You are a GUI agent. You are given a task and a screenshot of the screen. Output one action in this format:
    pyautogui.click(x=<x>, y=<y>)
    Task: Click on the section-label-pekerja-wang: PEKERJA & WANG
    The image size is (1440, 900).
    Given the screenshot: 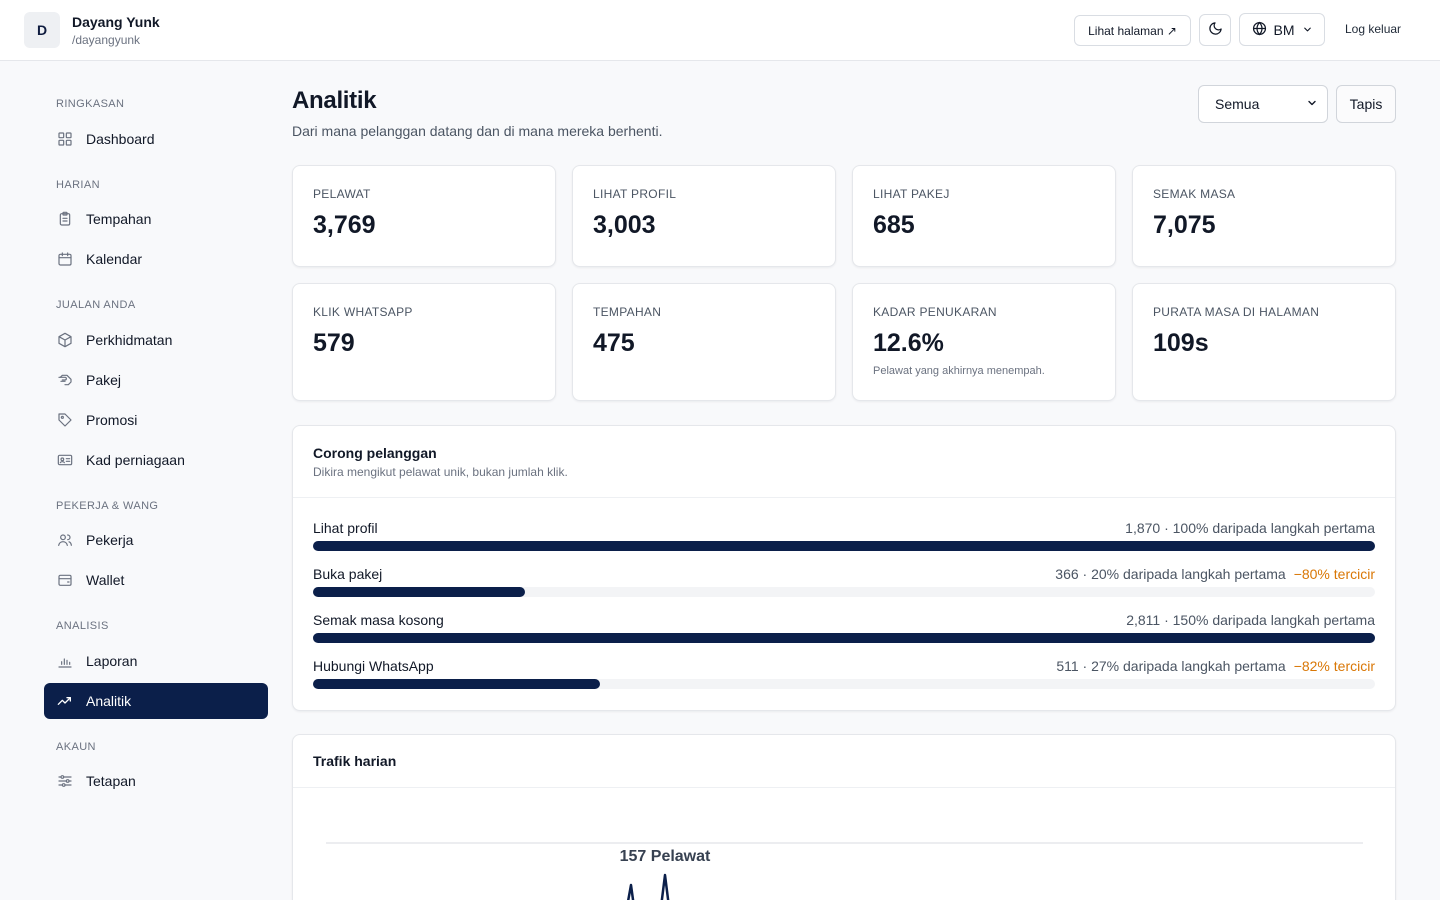 What is the action you would take?
    pyautogui.click(x=107, y=506)
    